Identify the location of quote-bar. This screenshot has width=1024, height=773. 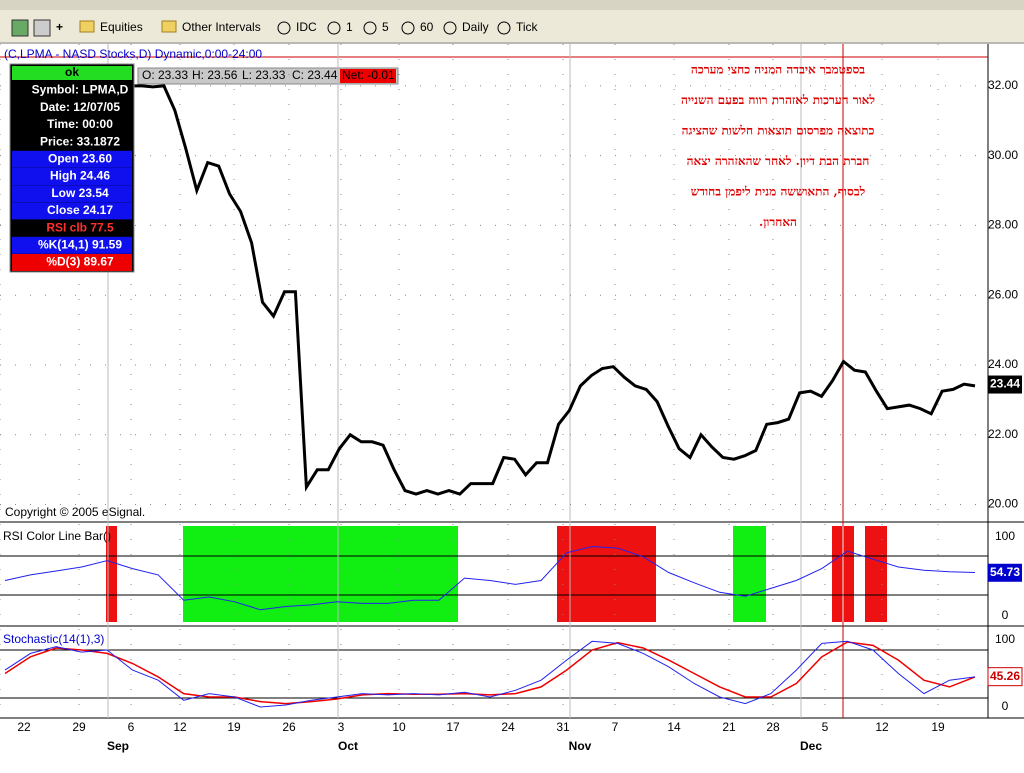
(268, 76).